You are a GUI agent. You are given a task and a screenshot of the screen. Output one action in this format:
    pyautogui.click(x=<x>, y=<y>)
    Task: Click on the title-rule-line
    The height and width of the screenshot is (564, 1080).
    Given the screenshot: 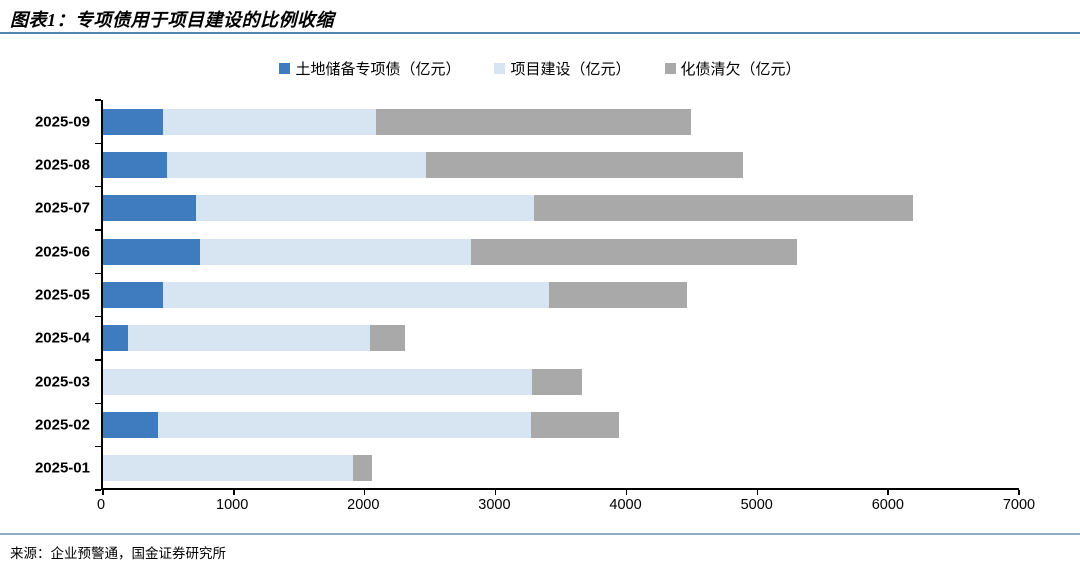 What is the action you would take?
    pyautogui.click(x=540, y=33)
    